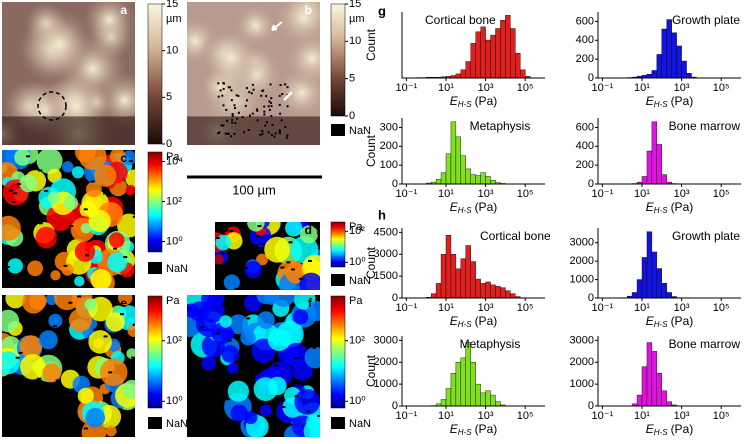 The width and height of the screenshot is (747, 444). What do you see at coordinates (721, 416) in the screenshot?
I see `x-tick-label: 10⁵` at bounding box center [721, 416].